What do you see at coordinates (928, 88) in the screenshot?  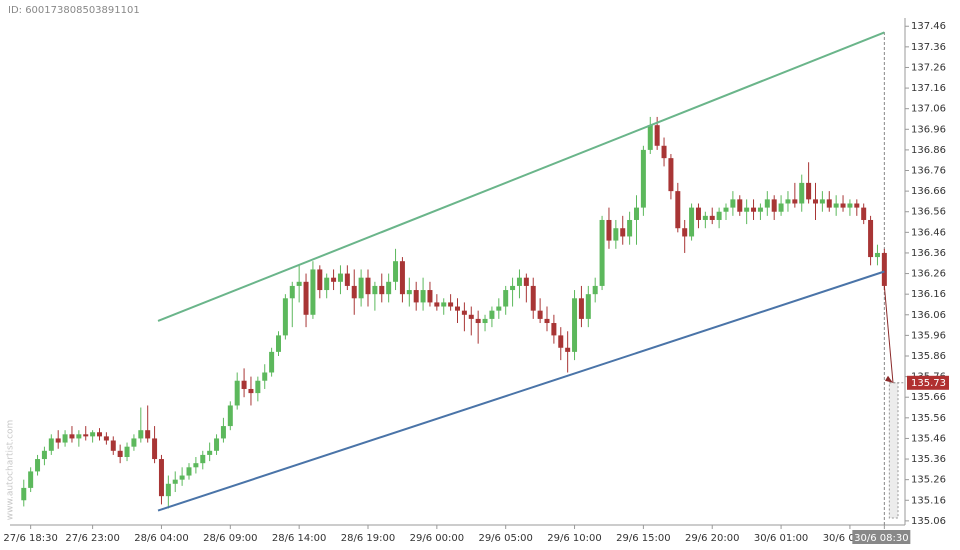 I see `y-tick-label: 137.16` at bounding box center [928, 88].